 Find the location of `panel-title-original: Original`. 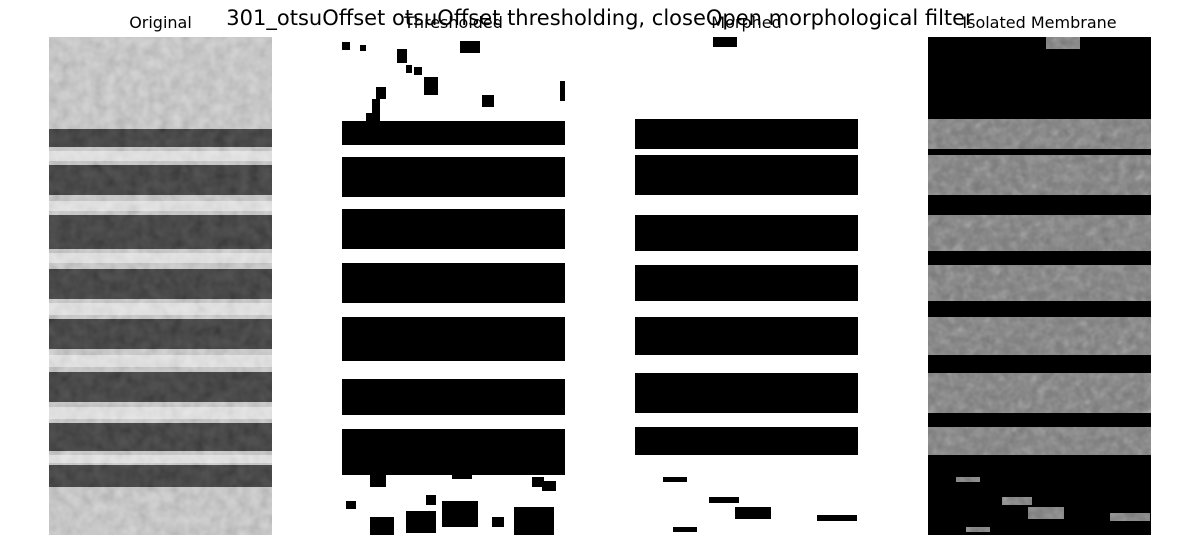

panel-title-original: Original is located at coordinates (160, 22).